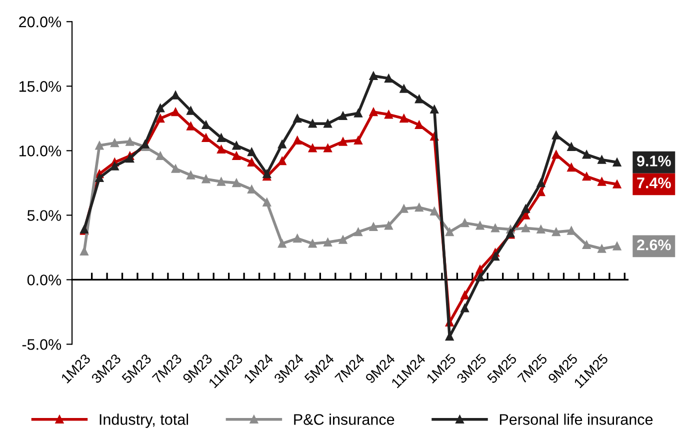 This screenshot has width=686, height=433. What do you see at coordinates (42, 344) in the screenshot?
I see `y-tick-label: -5.0%` at bounding box center [42, 344].